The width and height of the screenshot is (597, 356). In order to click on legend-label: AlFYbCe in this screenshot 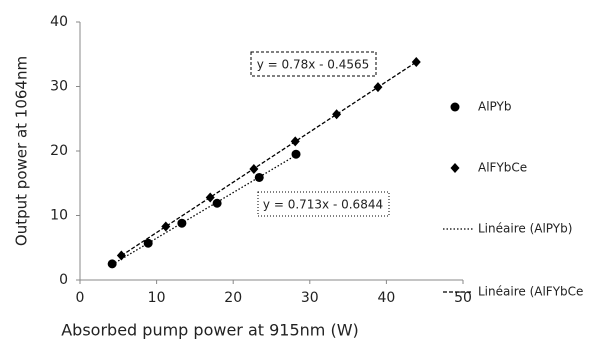, I will do `click(502, 168)`.